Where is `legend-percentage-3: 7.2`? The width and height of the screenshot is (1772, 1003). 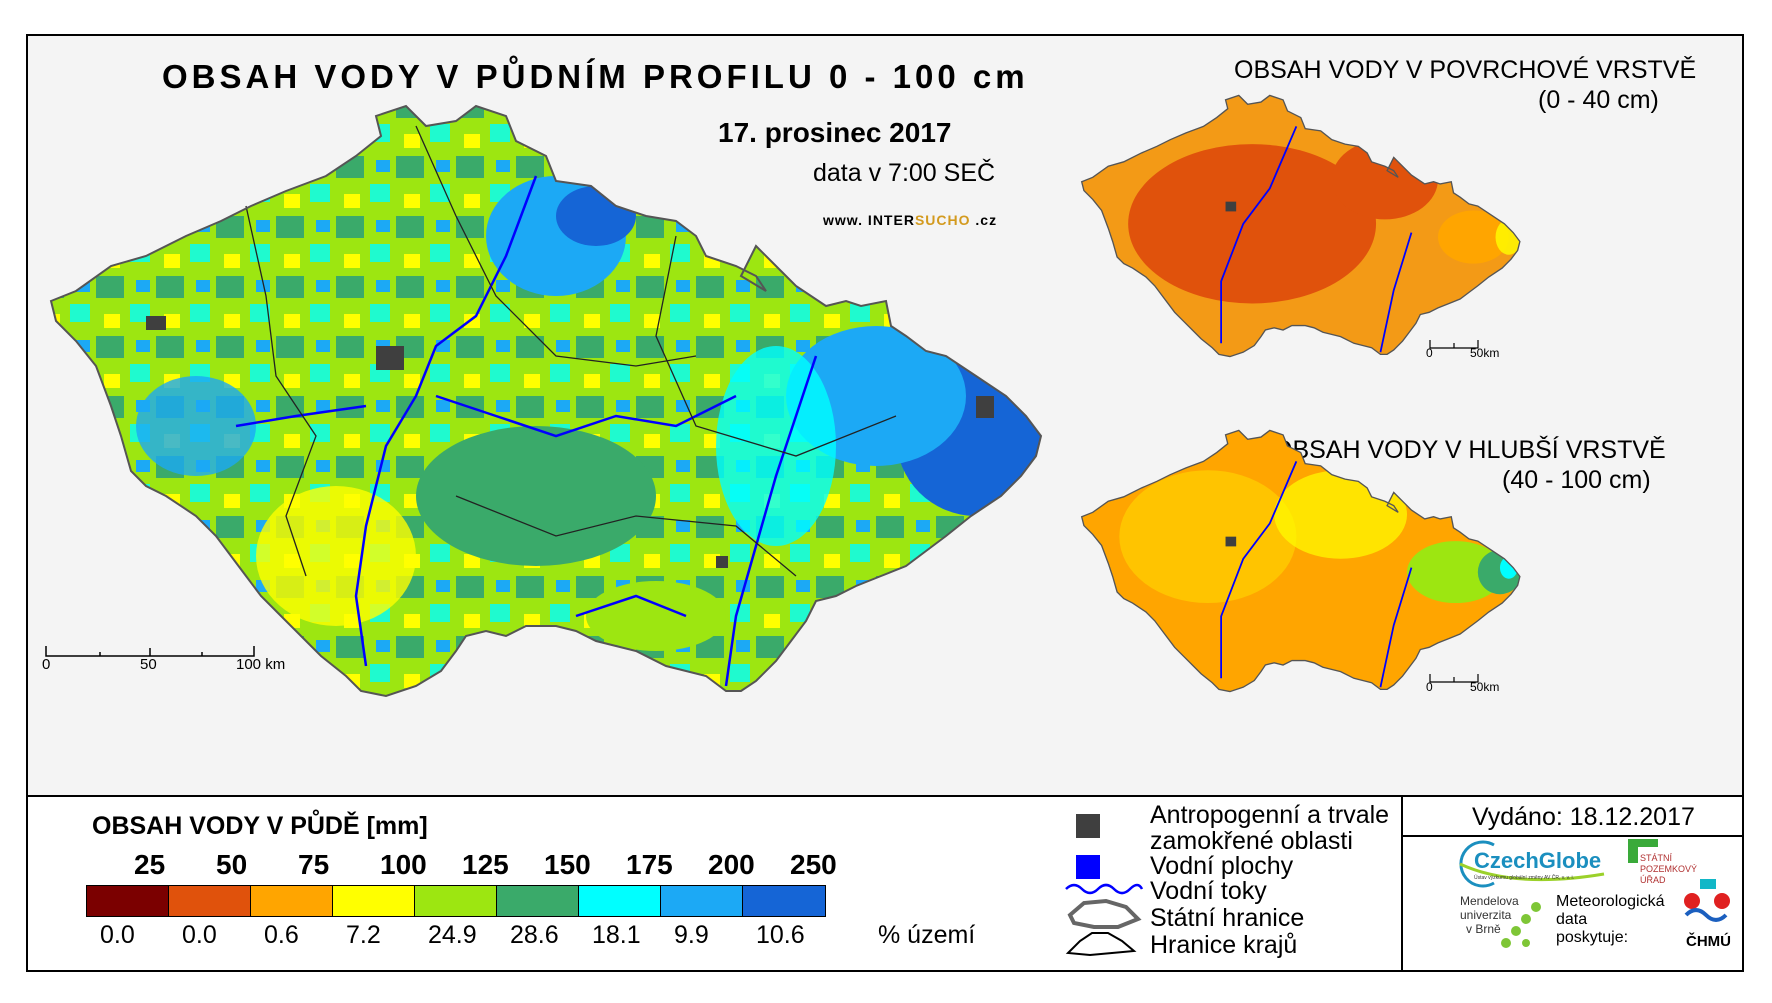 legend-percentage-3: 7.2 is located at coordinates (363, 935).